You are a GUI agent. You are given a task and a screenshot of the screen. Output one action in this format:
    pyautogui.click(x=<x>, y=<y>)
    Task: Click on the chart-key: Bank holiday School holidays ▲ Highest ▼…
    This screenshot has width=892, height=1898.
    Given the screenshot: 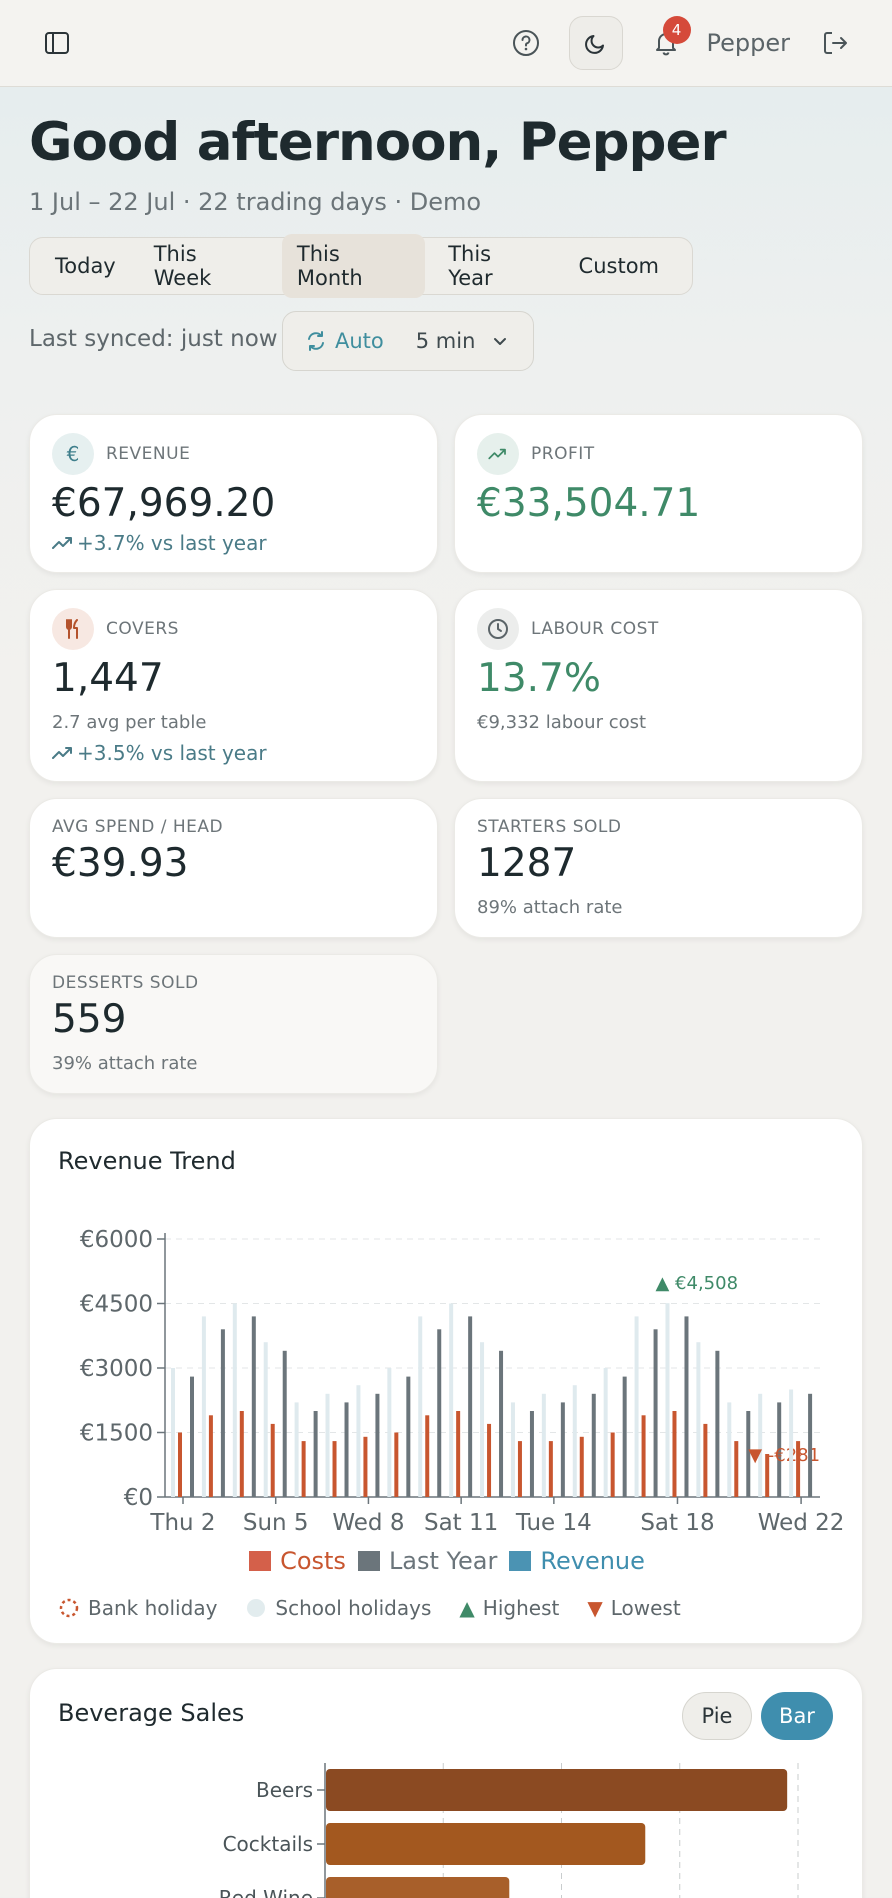 What is the action you would take?
    pyautogui.click(x=383, y=1608)
    